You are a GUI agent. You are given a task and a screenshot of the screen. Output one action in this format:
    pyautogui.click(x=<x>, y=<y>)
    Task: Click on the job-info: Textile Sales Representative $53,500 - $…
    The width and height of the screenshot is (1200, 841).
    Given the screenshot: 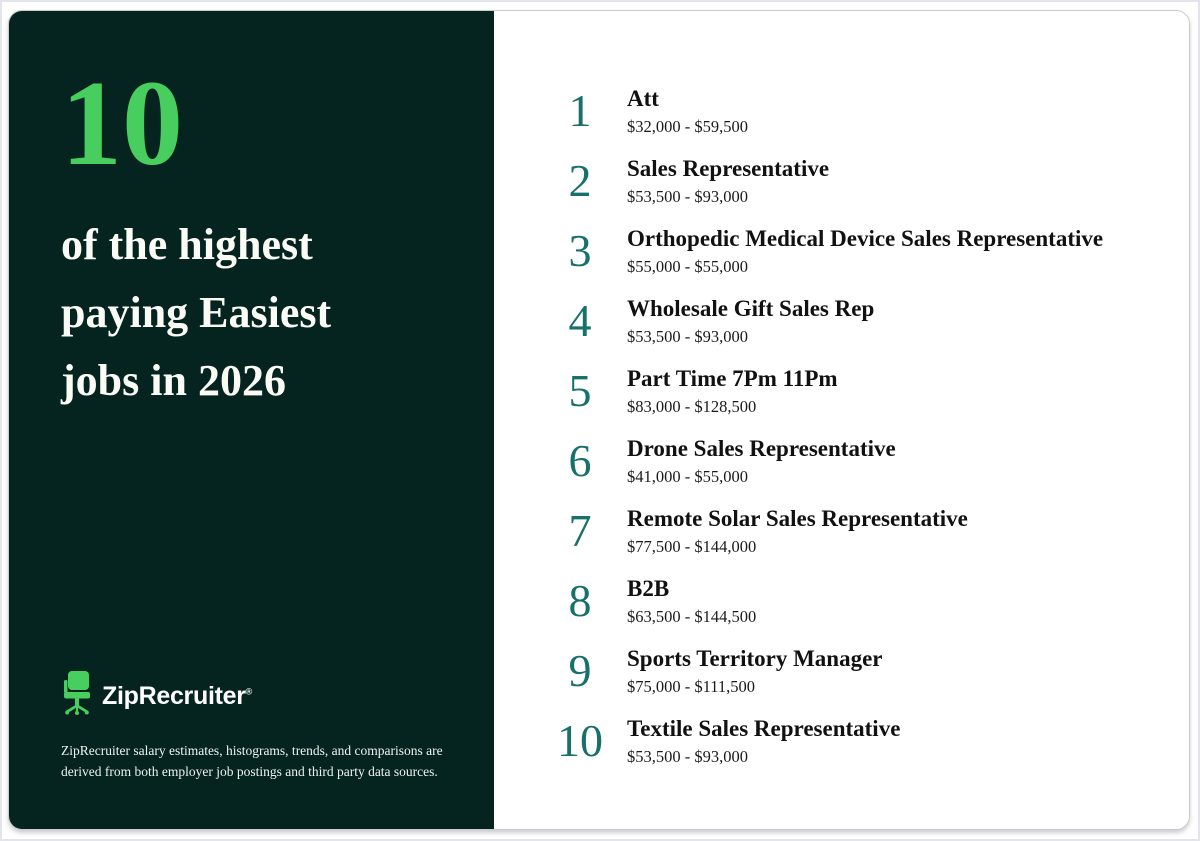 What is the action you would take?
    pyautogui.click(x=763, y=740)
    